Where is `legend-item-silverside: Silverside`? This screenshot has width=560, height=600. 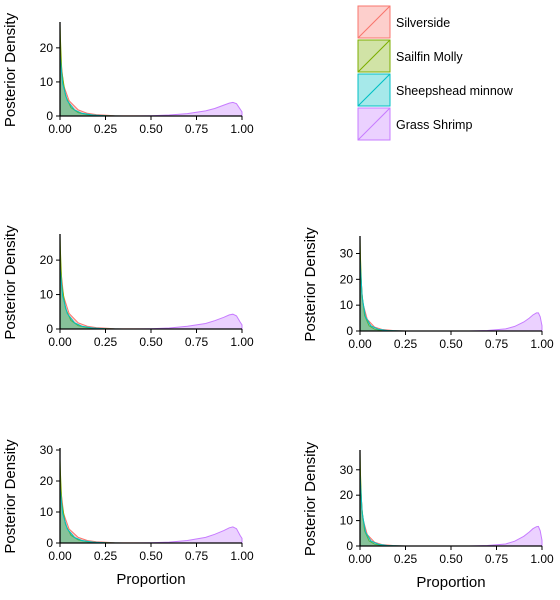
legend-item-silverside: Silverside is located at coordinates (403, 22).